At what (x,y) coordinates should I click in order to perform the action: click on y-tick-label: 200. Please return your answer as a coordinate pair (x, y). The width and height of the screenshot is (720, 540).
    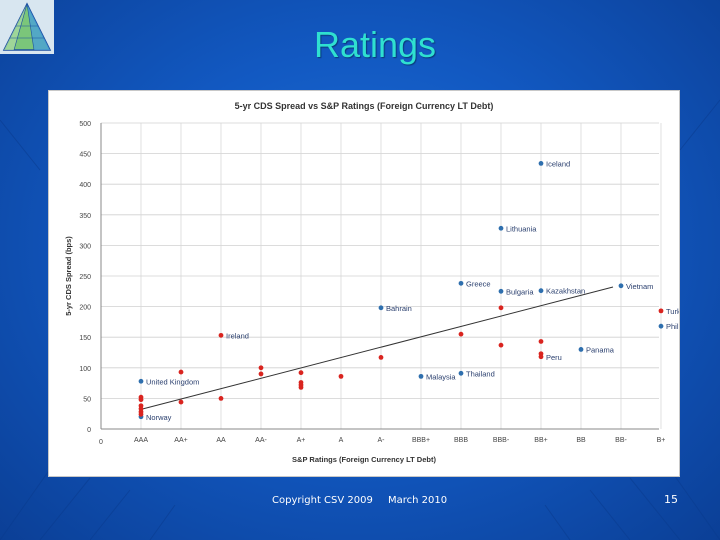
    Looking at the image, I should click on (85, 308).